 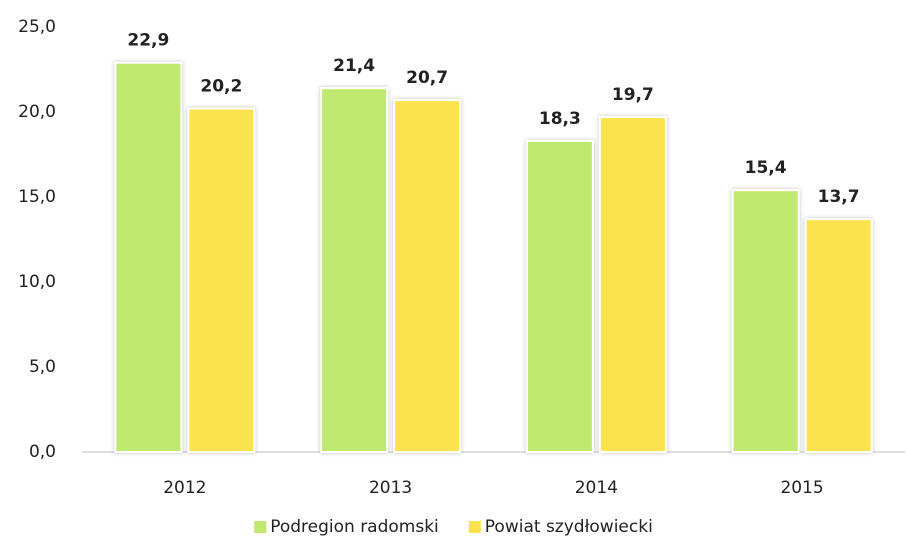 I want to click on y-tick-label: 25,0, so click(x=37, y=27).